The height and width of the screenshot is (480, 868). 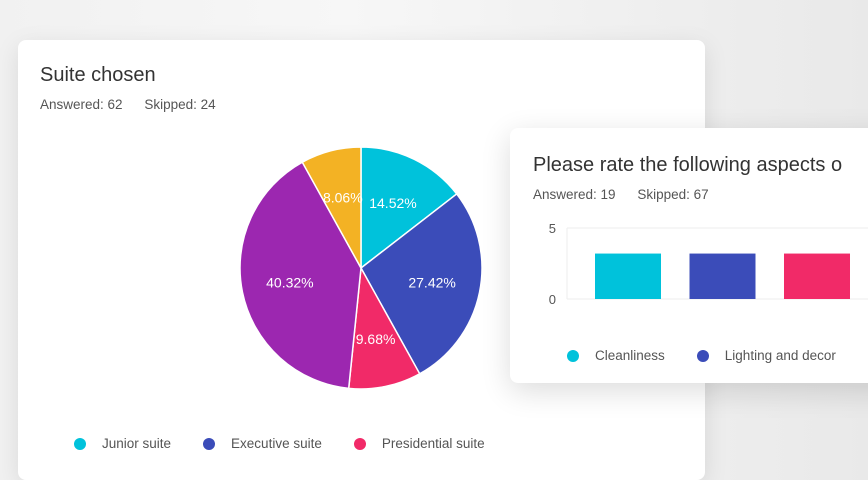 I want to click on answered-count: Answered: 19, so click(x=574, y=194).